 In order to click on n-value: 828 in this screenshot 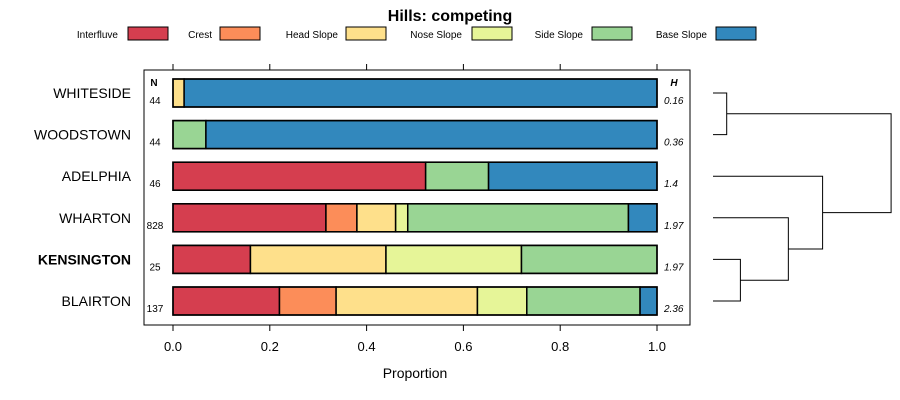, I will do `click(155, 226)`.